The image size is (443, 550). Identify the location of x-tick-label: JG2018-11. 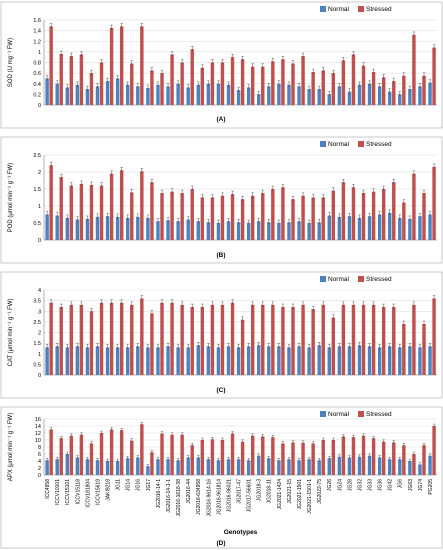
(270, 491).